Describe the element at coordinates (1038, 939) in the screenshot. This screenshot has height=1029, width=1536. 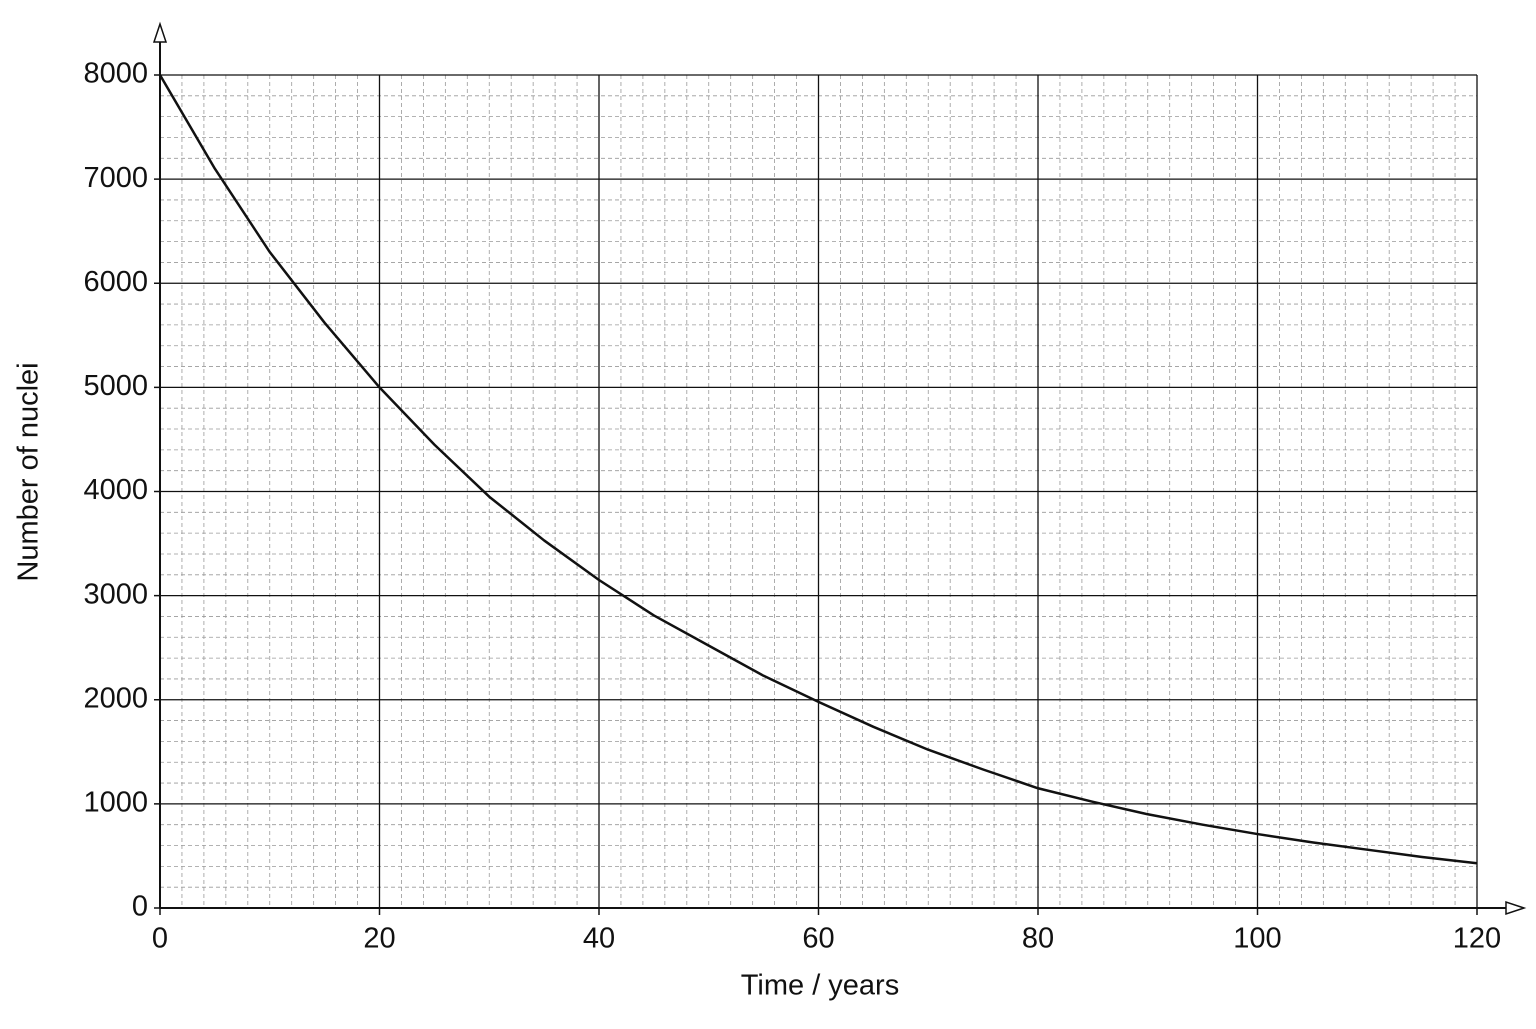
I see `x-tick-label: 80` at that location.